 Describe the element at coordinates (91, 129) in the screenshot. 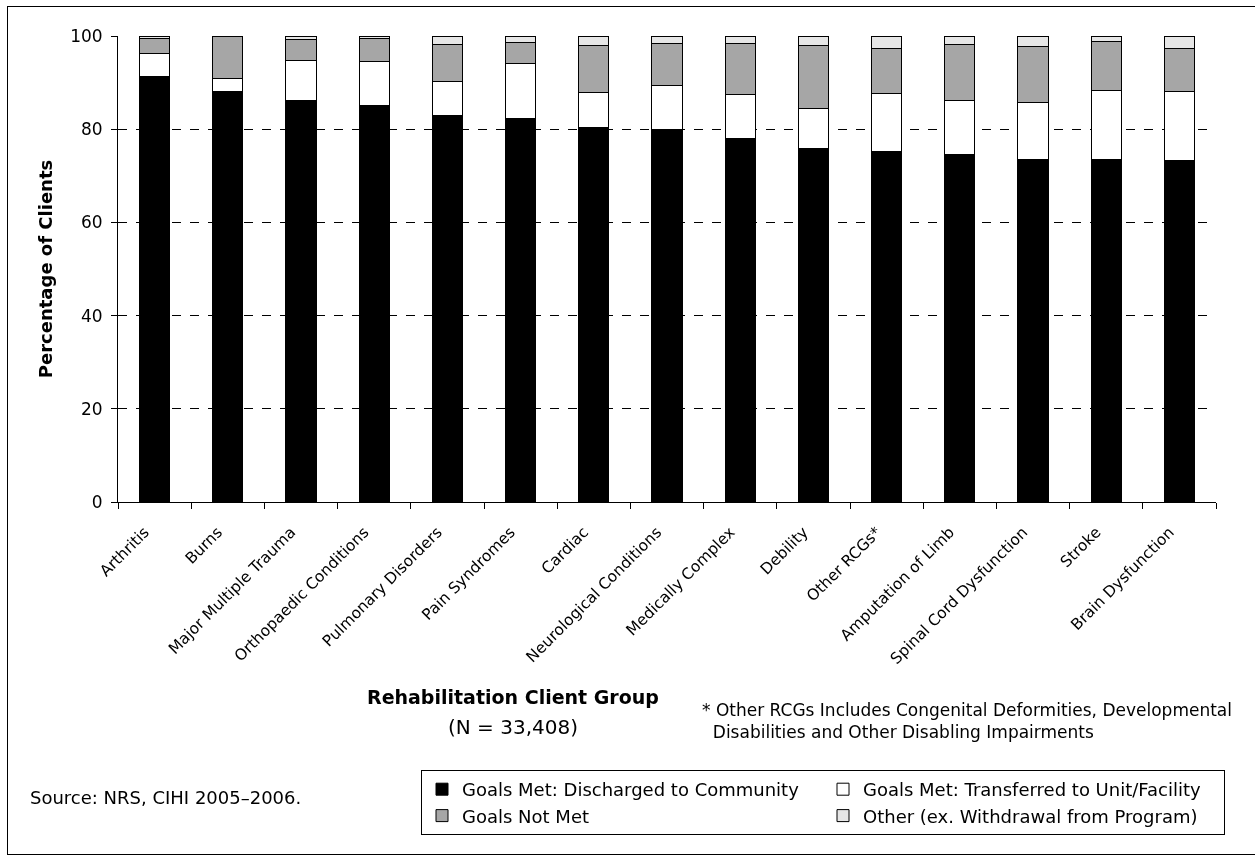

I see `y-tick-label: 80` at that location.